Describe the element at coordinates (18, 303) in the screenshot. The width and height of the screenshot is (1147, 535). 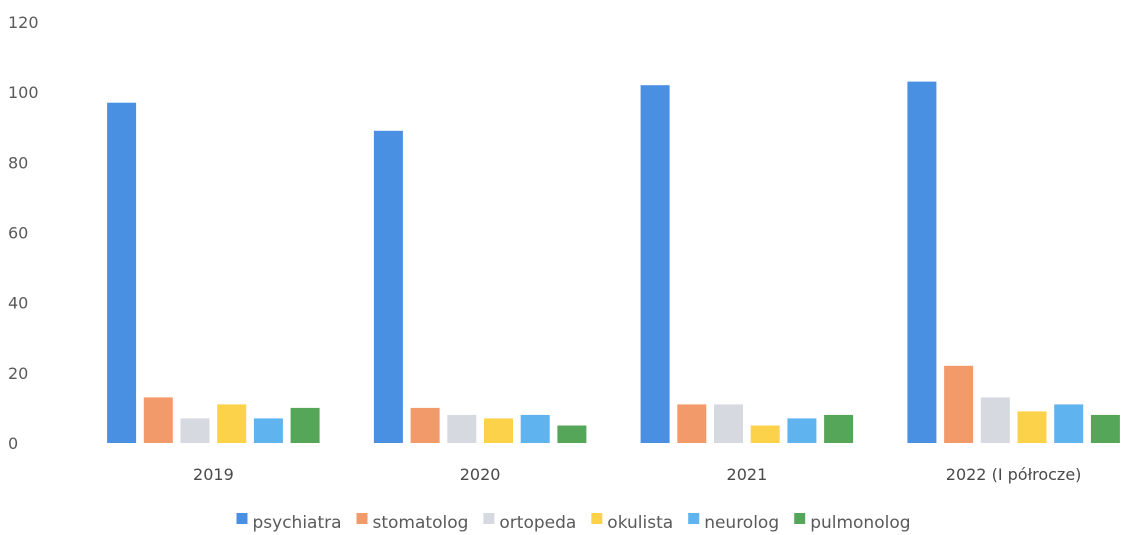
I see `y-tick-label: 40` at that location.